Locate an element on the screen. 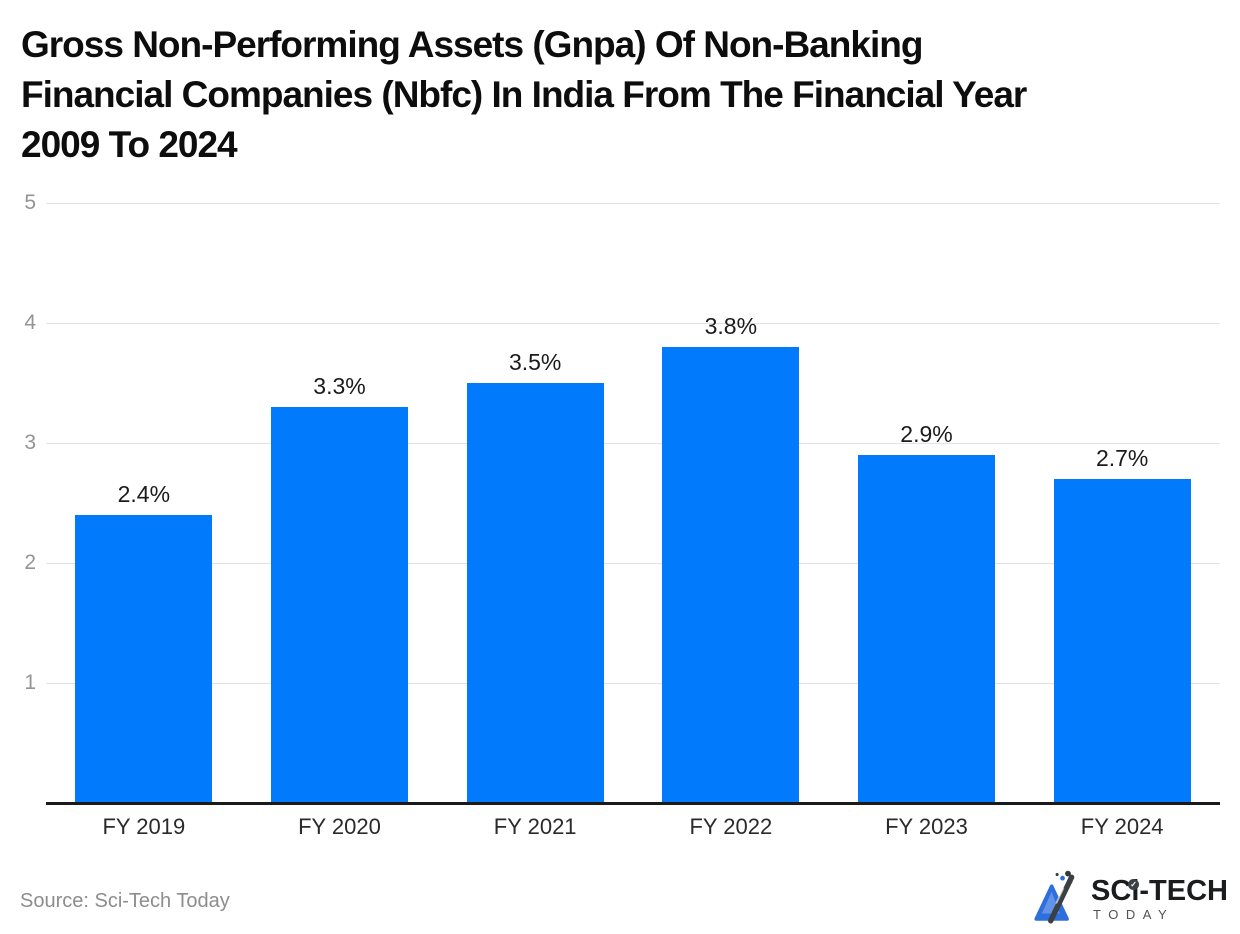 This screenshot has width=1240, height=934. bar-value-label: 3.8% is located at coordinates (731, 326).